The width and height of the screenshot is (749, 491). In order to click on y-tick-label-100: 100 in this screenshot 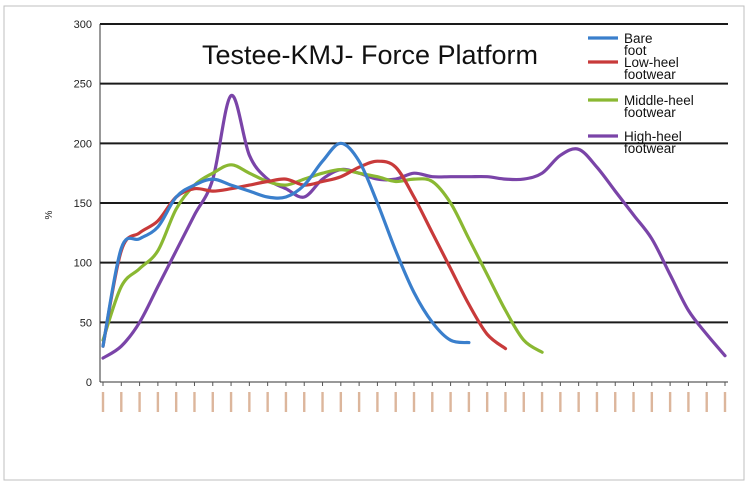, I will do `click(83, 264)`.